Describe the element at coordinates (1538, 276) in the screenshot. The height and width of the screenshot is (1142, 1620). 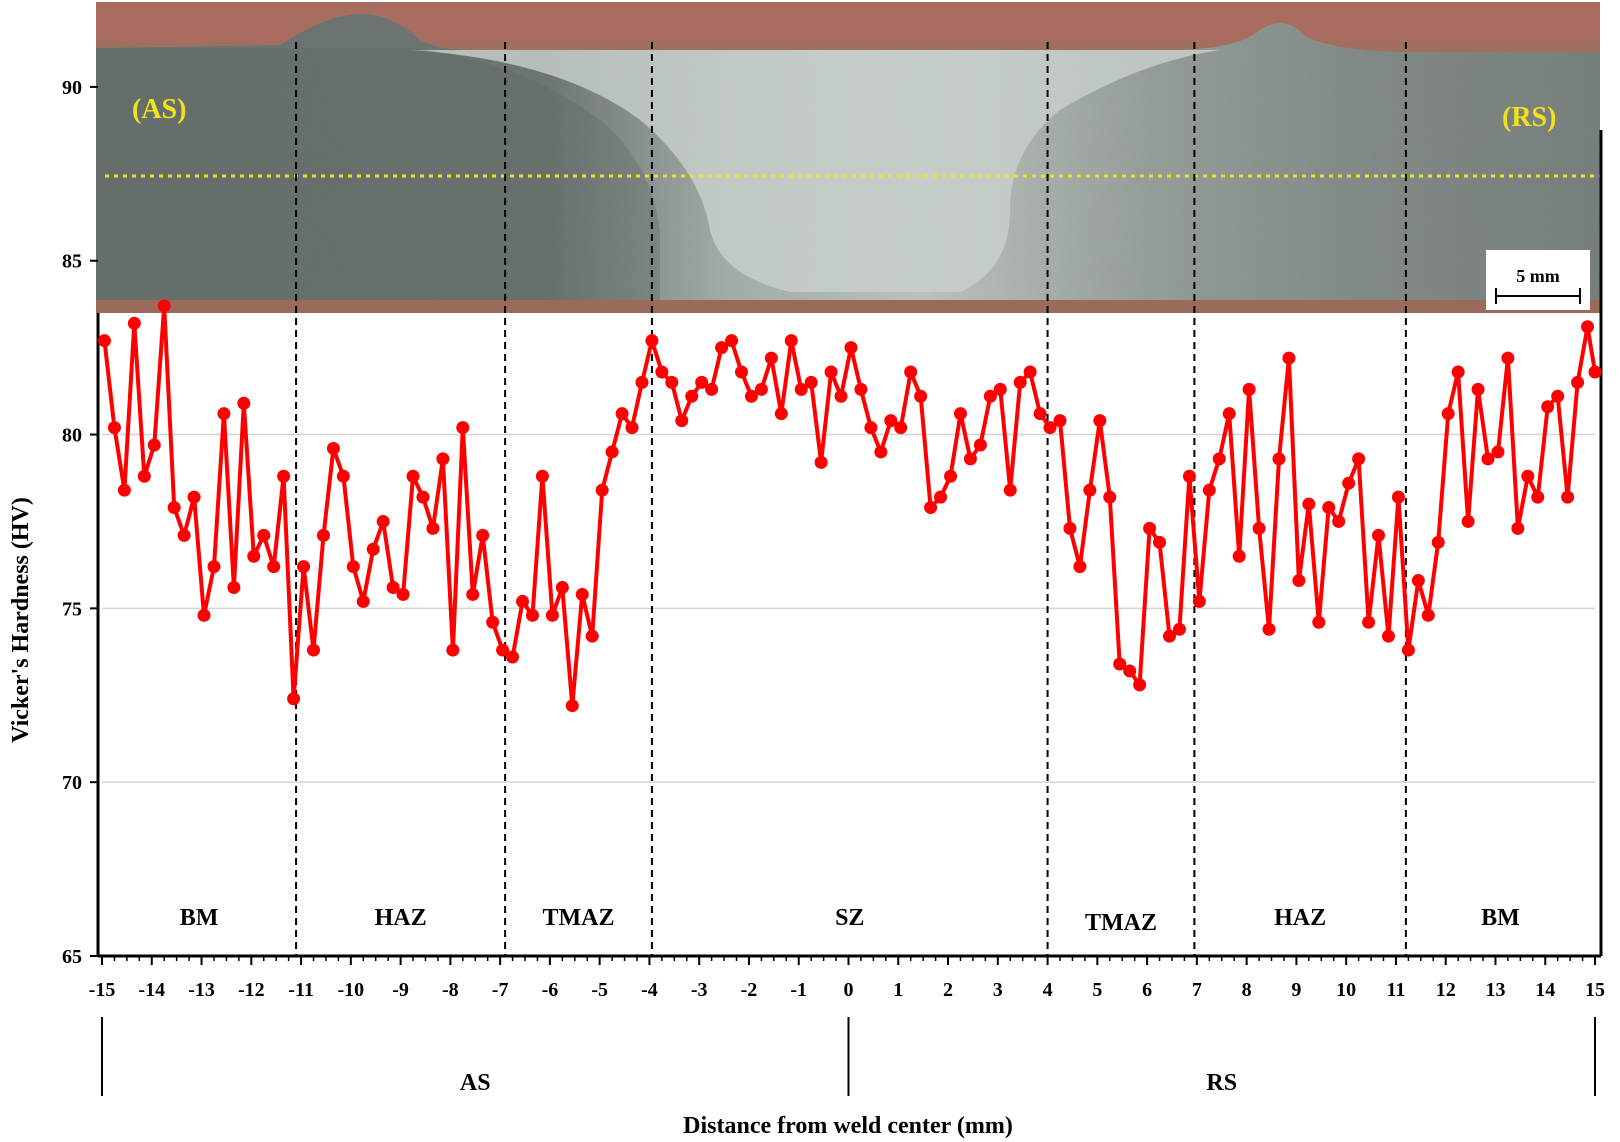
I see `scale-bar-label: 5 mm` at that location.